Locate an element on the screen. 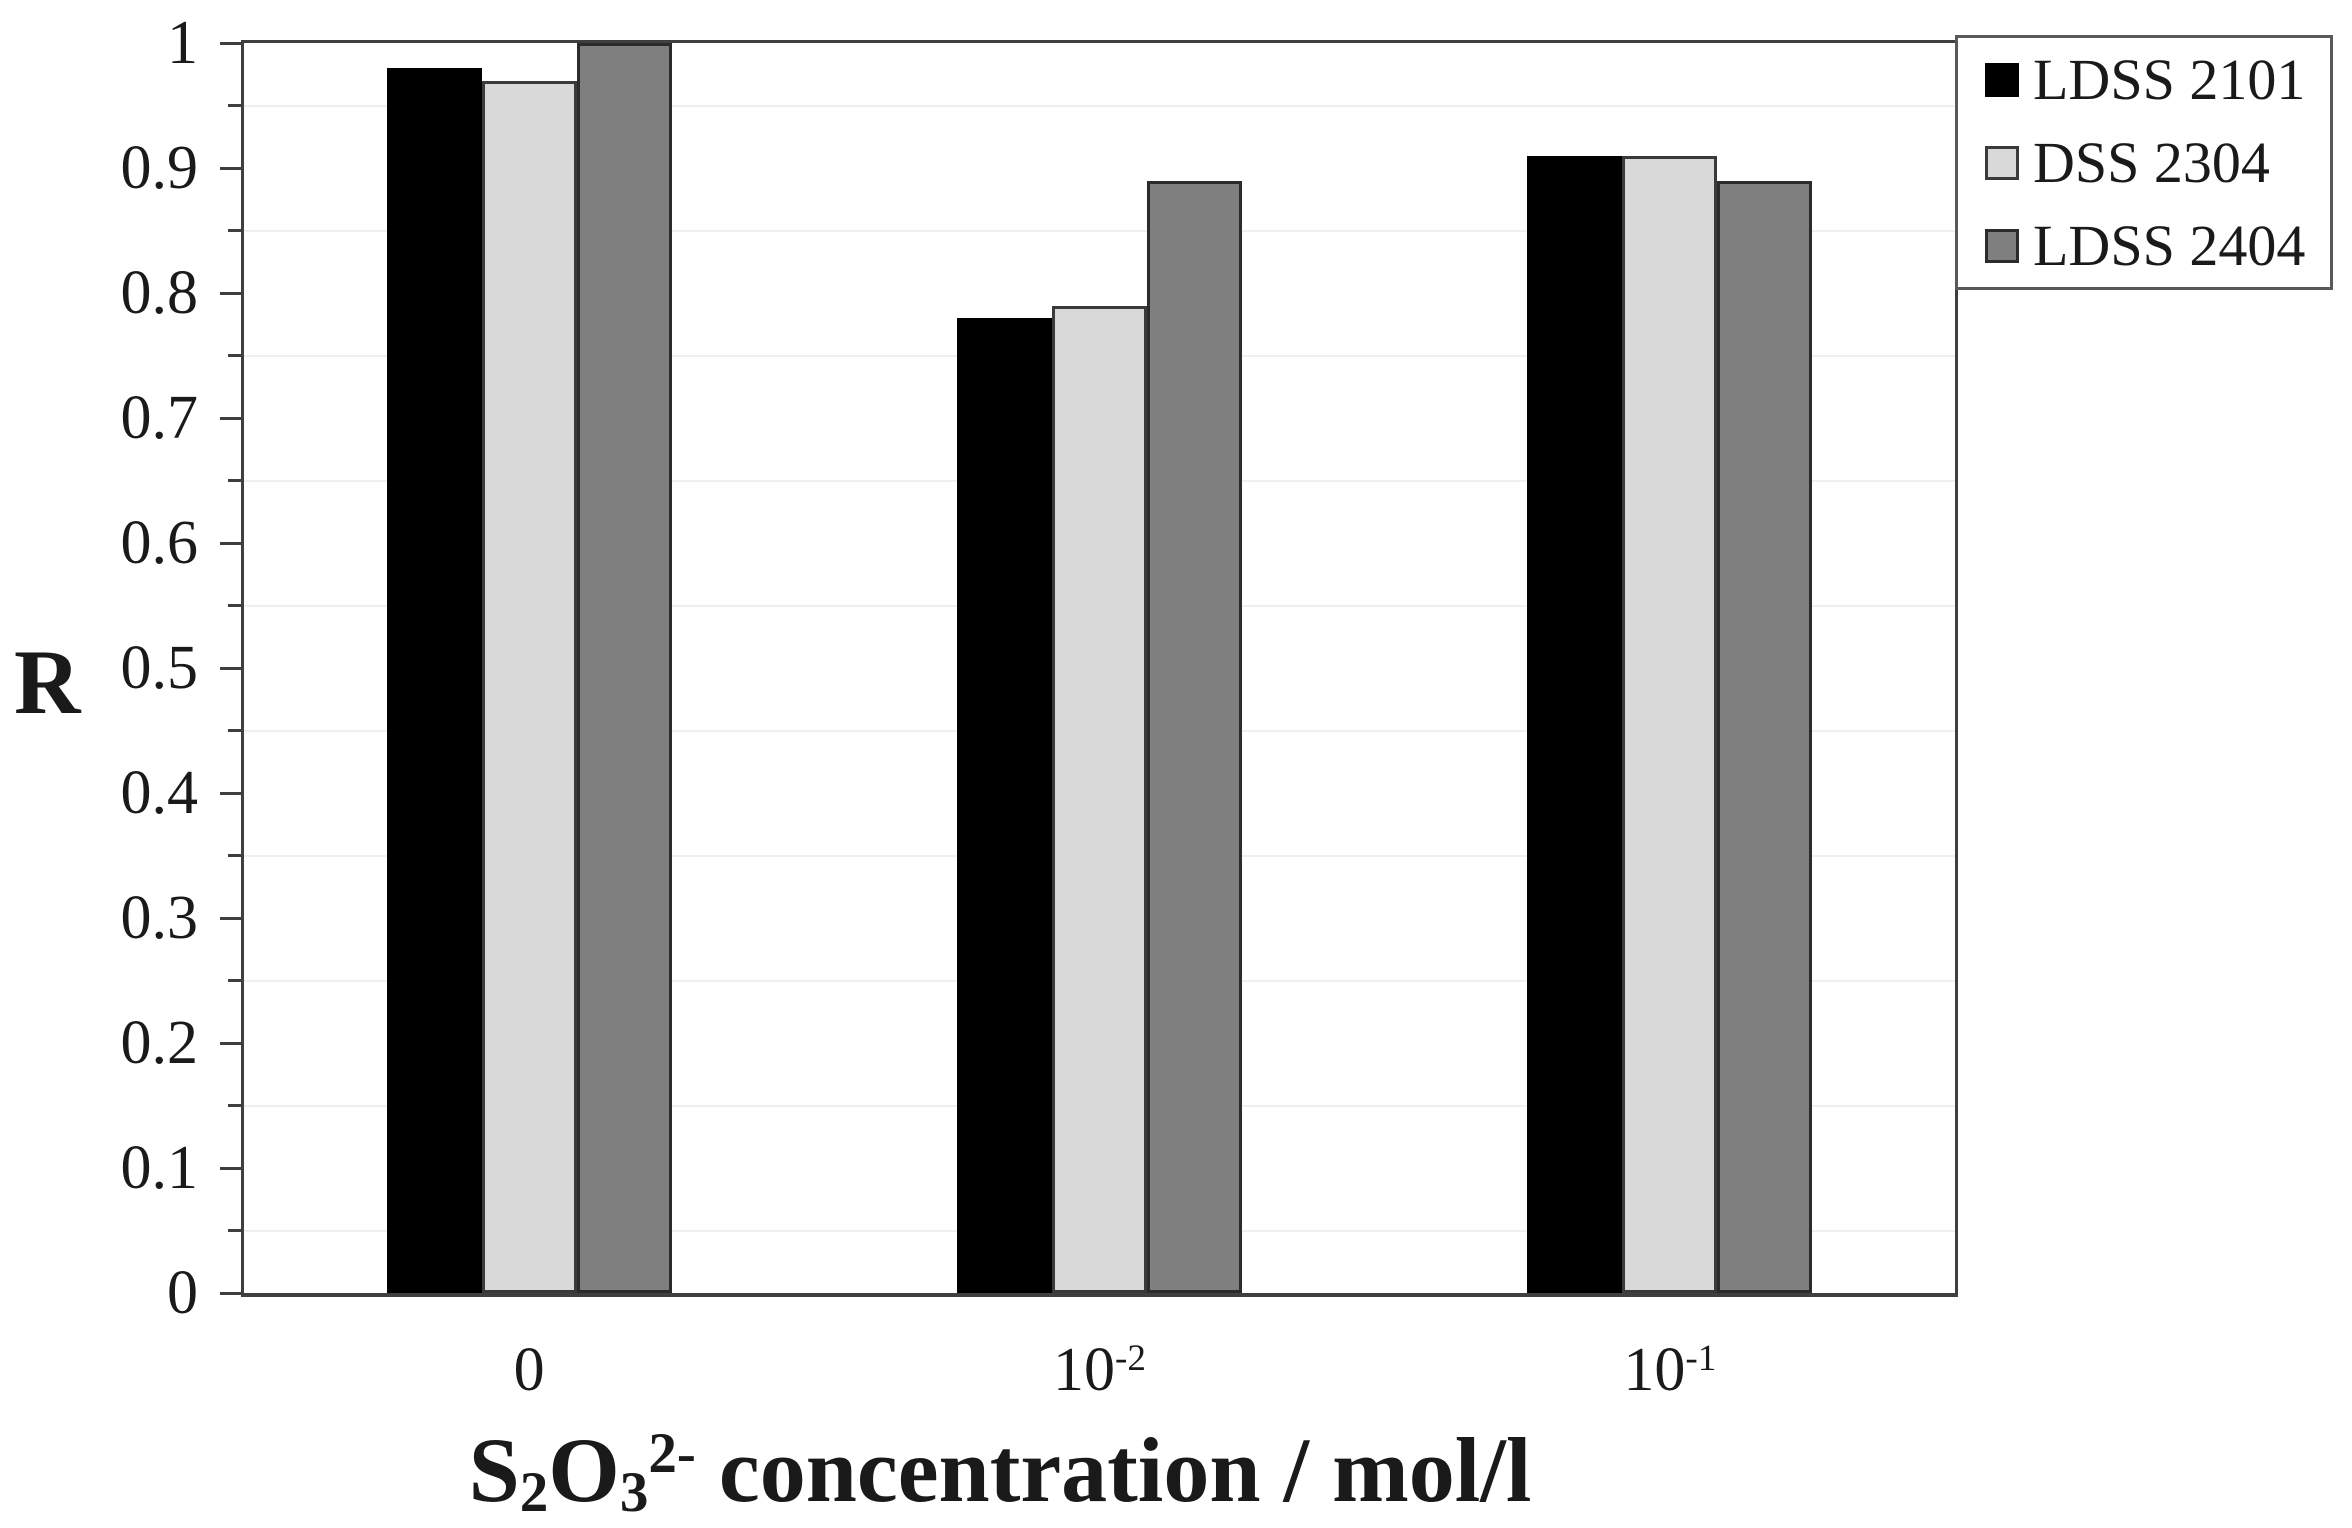 The image size is (2352, 1528). x-axis-tick-label: 10-2 is located at coordinates (1100, 1373).